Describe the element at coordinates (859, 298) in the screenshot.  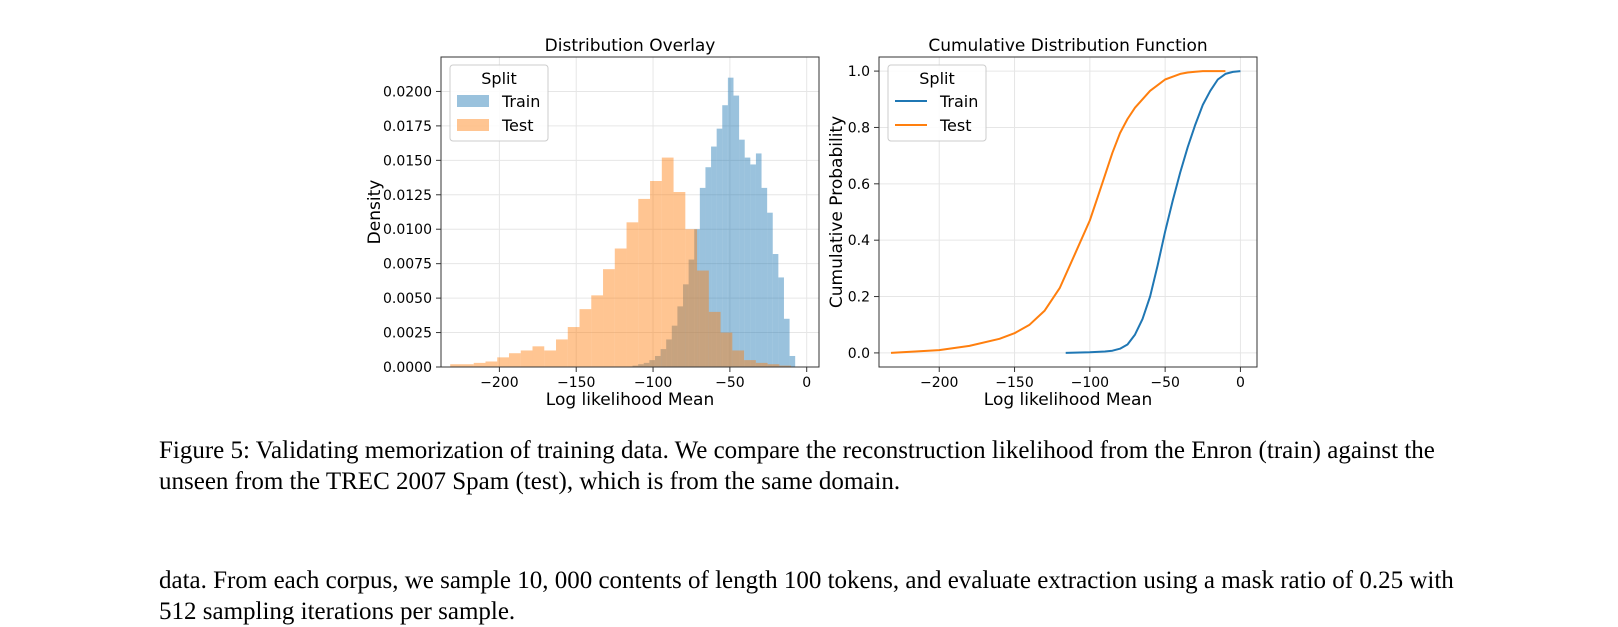
I see `cdf-y-tick-label: 0.2` at that location.